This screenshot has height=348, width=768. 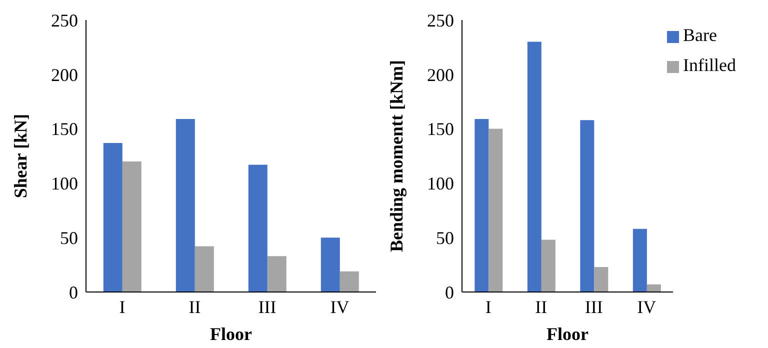 I want to click on legend-label: Bare, so click(x=700, y=35).